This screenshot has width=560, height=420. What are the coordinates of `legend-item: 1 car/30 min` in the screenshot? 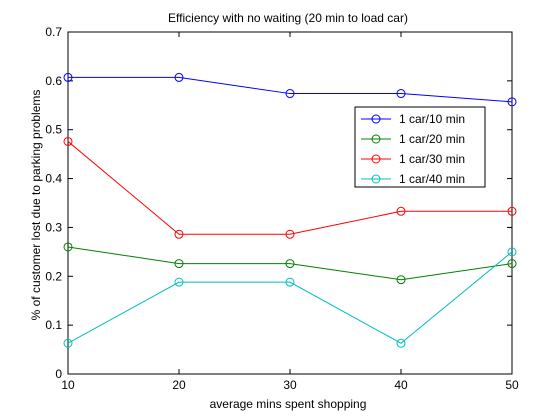 It's located at (413, 159).